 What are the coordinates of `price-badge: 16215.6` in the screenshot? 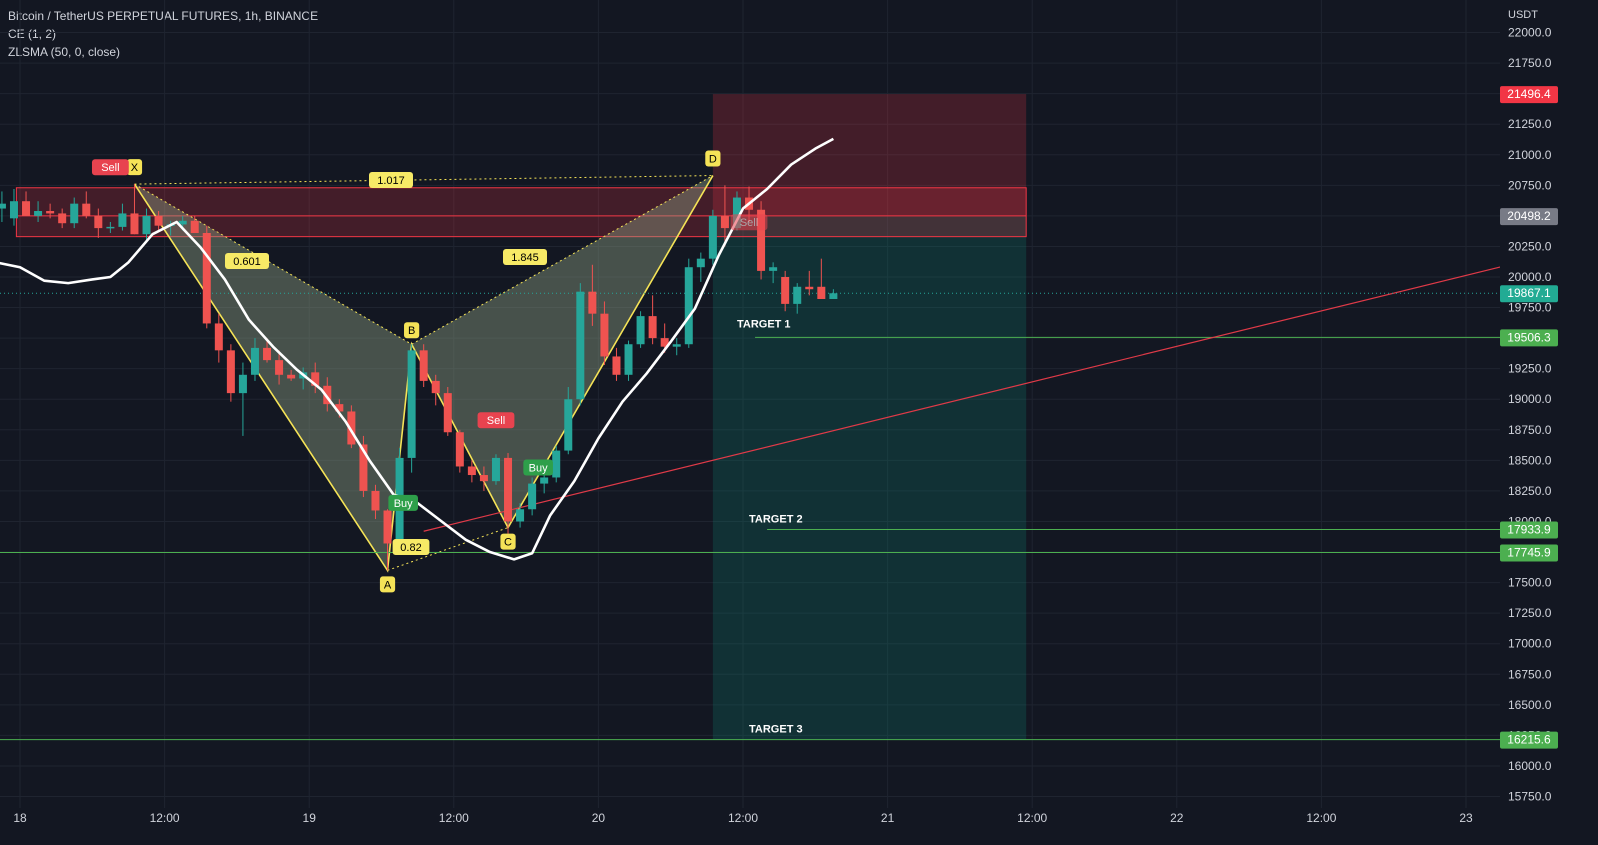 It's located at (1529, 740).